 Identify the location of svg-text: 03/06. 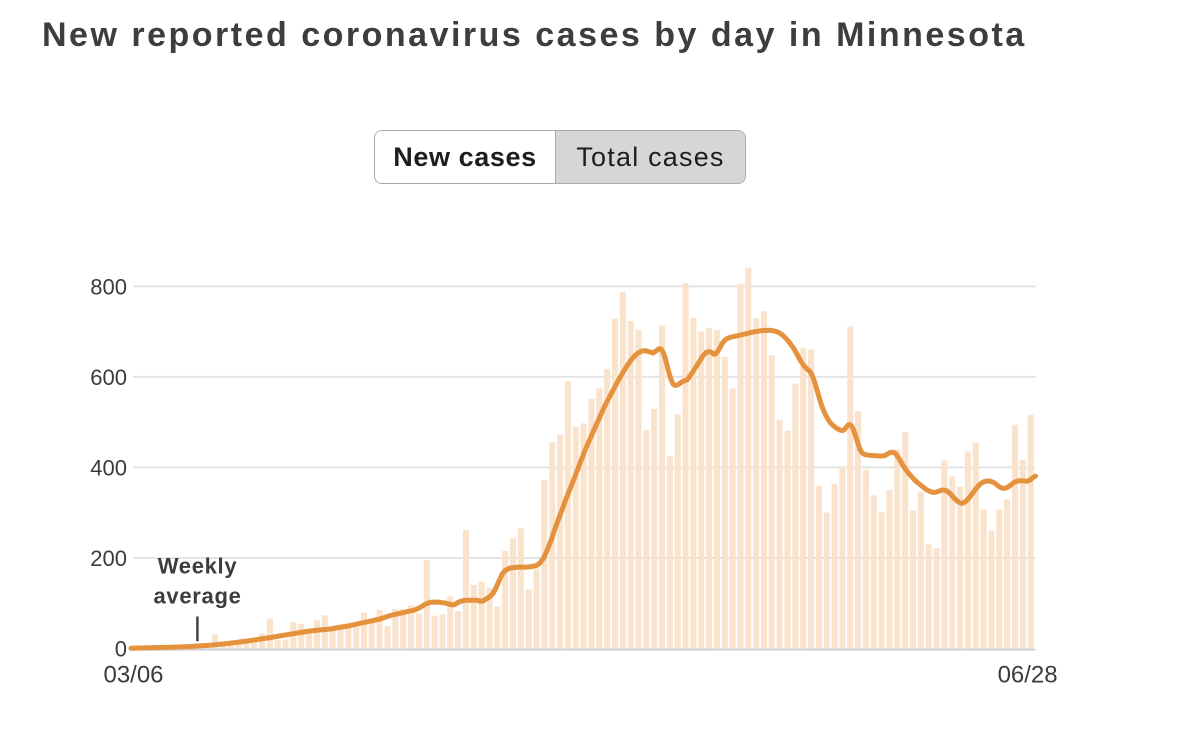
(133, 675).